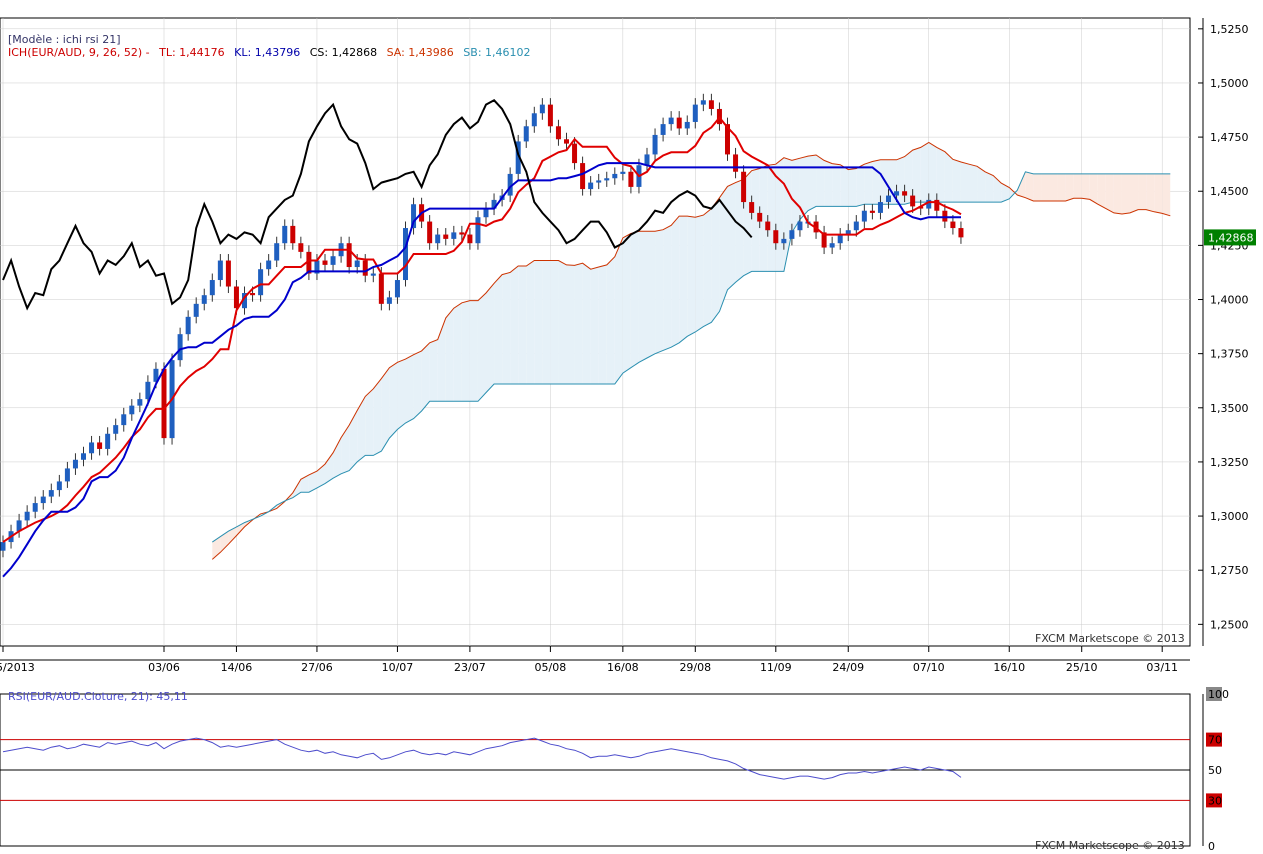 This screenshot has height=854, width=1263. What do you see at coordinates (267, 52) in the screenshot?
I see `kijun-value: KL: 1,43796` at bounding box center [267, 52].